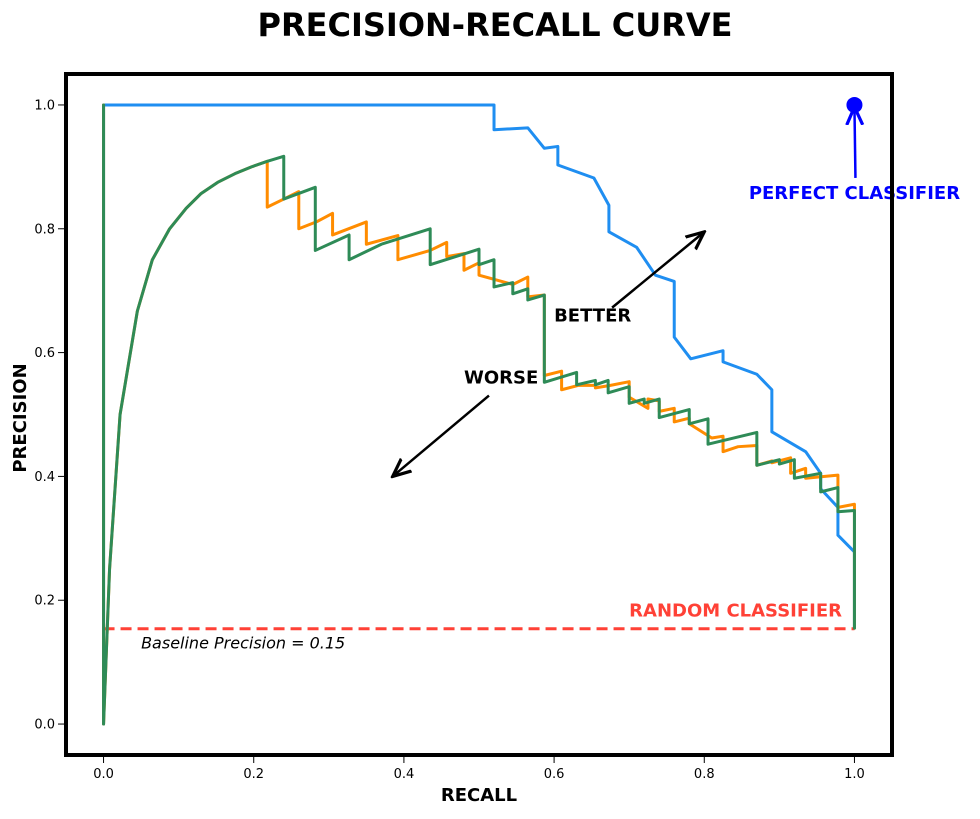 Image resolution: width=980 pixels, height=819 pixels. What do you see at coordinates (44, 229) in the screenshot?
I see `y-tick-label: 0.8` at bounding box center [44, 229].